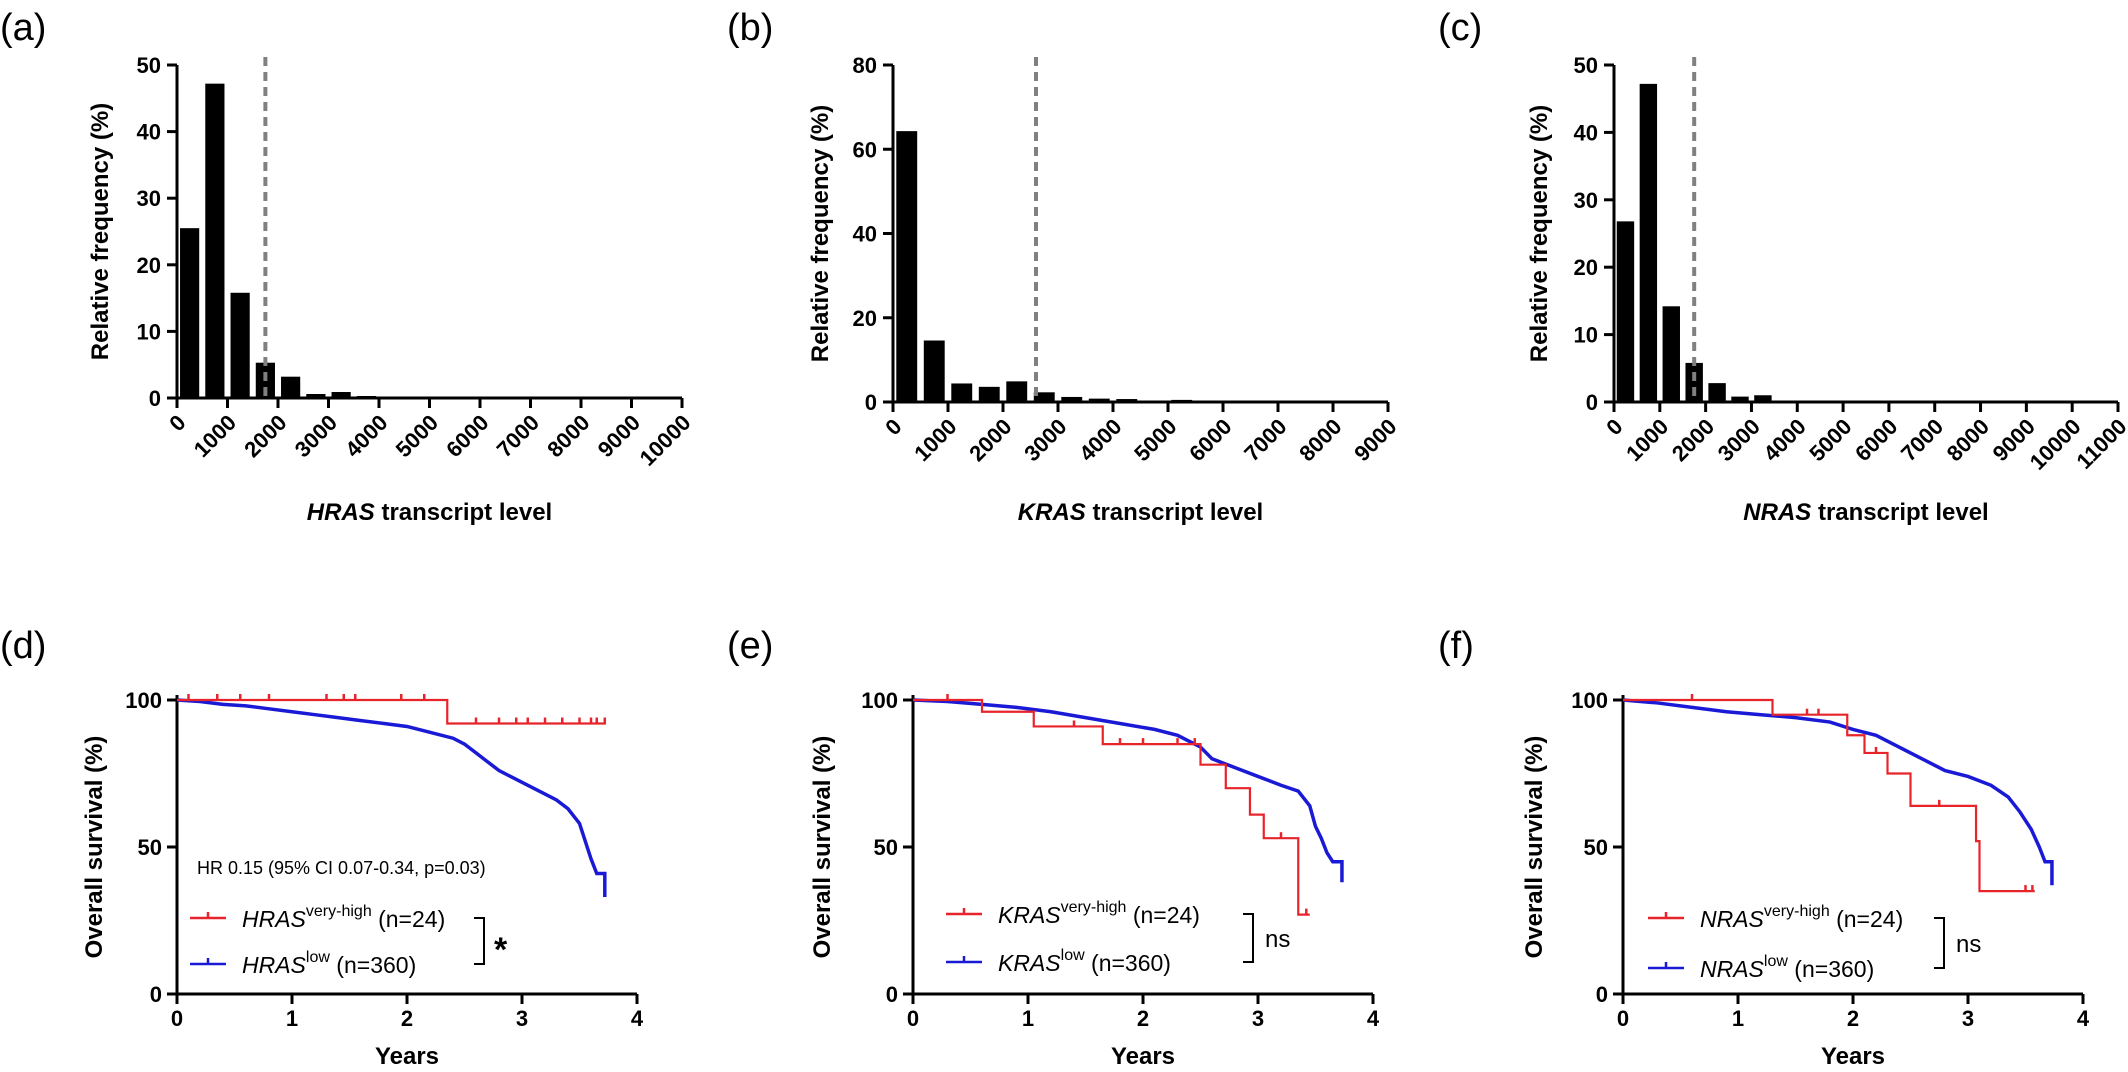  I want to click on panel-letter: (d), so click(23, 646).